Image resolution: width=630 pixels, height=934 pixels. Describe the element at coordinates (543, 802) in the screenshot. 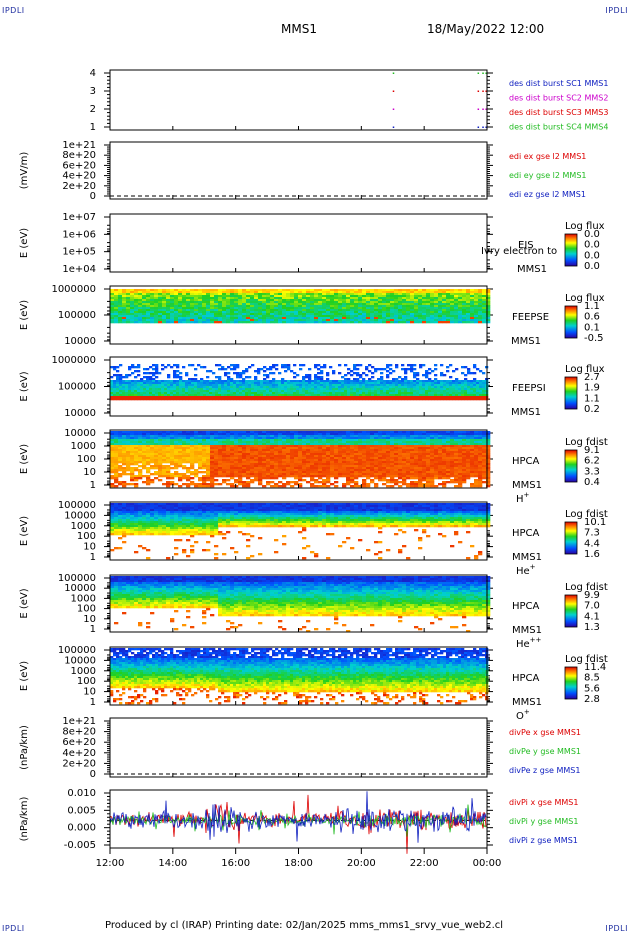

I see `panel11-legend-entry: divPi x gse MMS1` at that location.